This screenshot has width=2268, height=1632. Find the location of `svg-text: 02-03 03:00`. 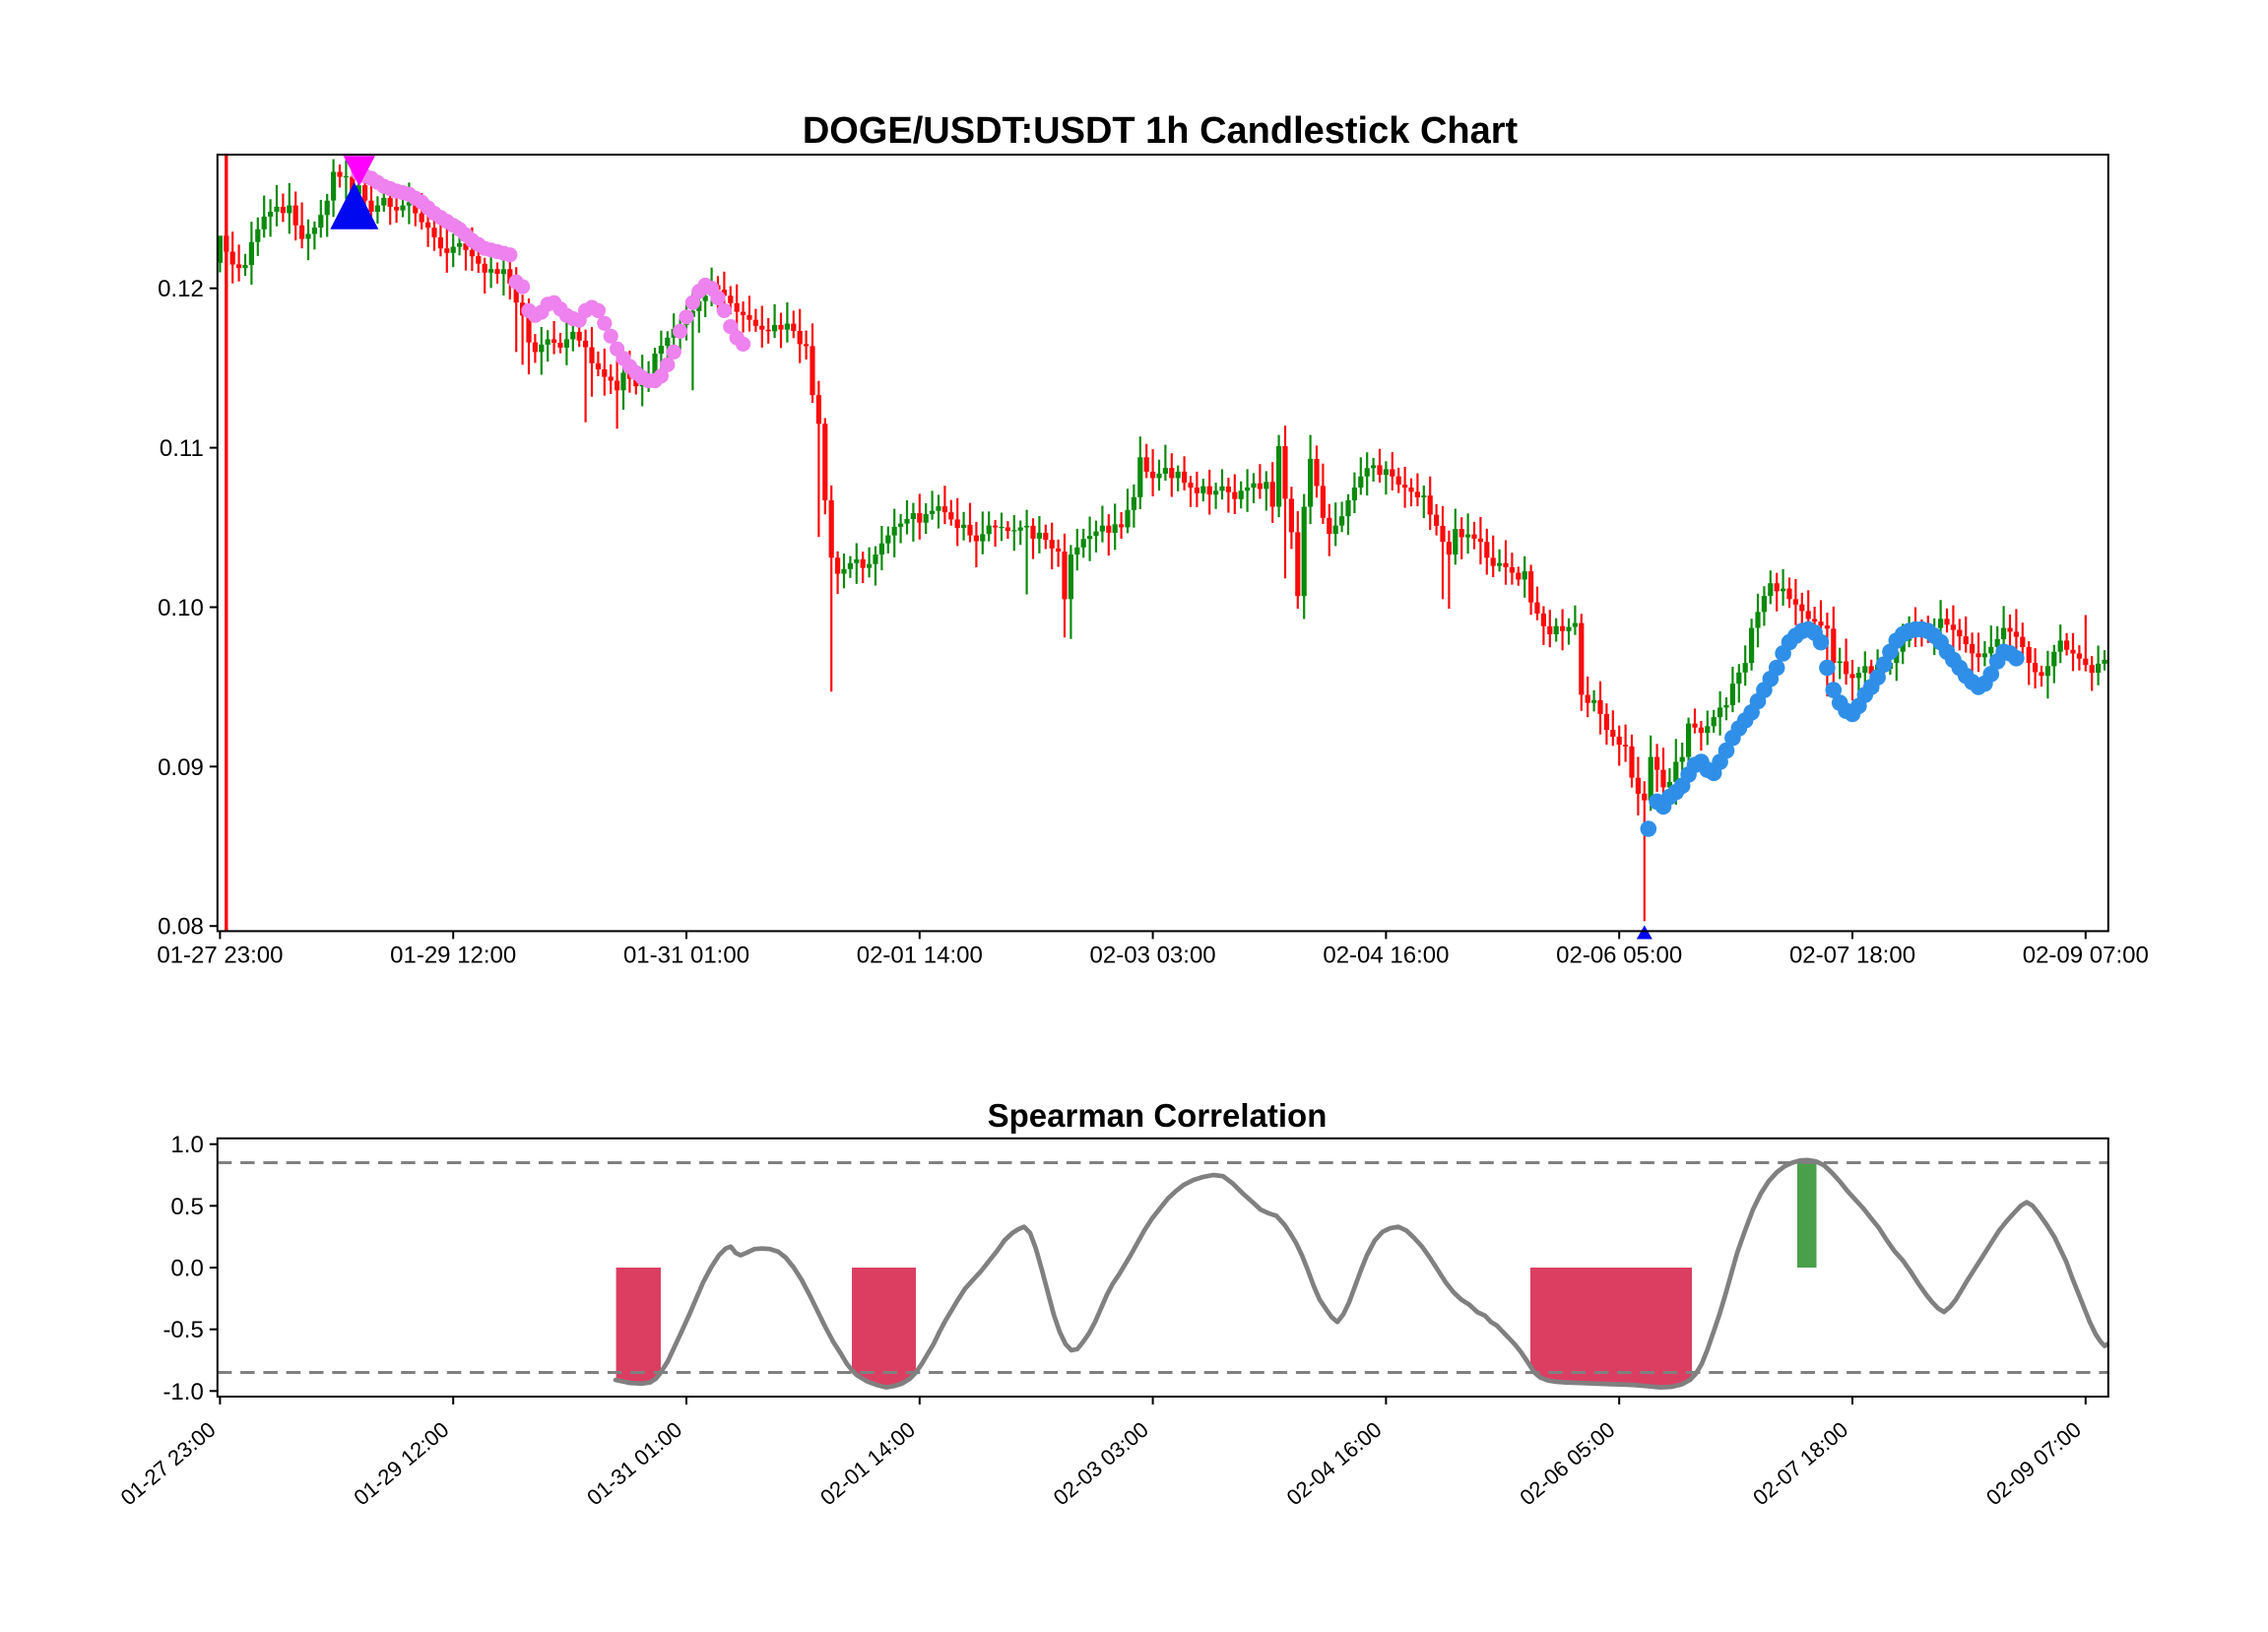

svg-text: 02-03 03:00 is located at coordinates (1153, 955).